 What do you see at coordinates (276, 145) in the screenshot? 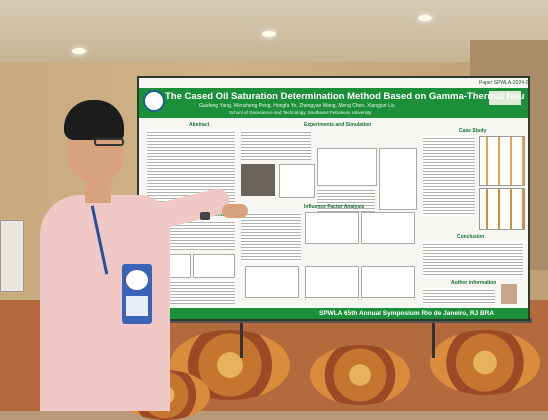
I see `experiment-text` at bounding box center [276, 145].